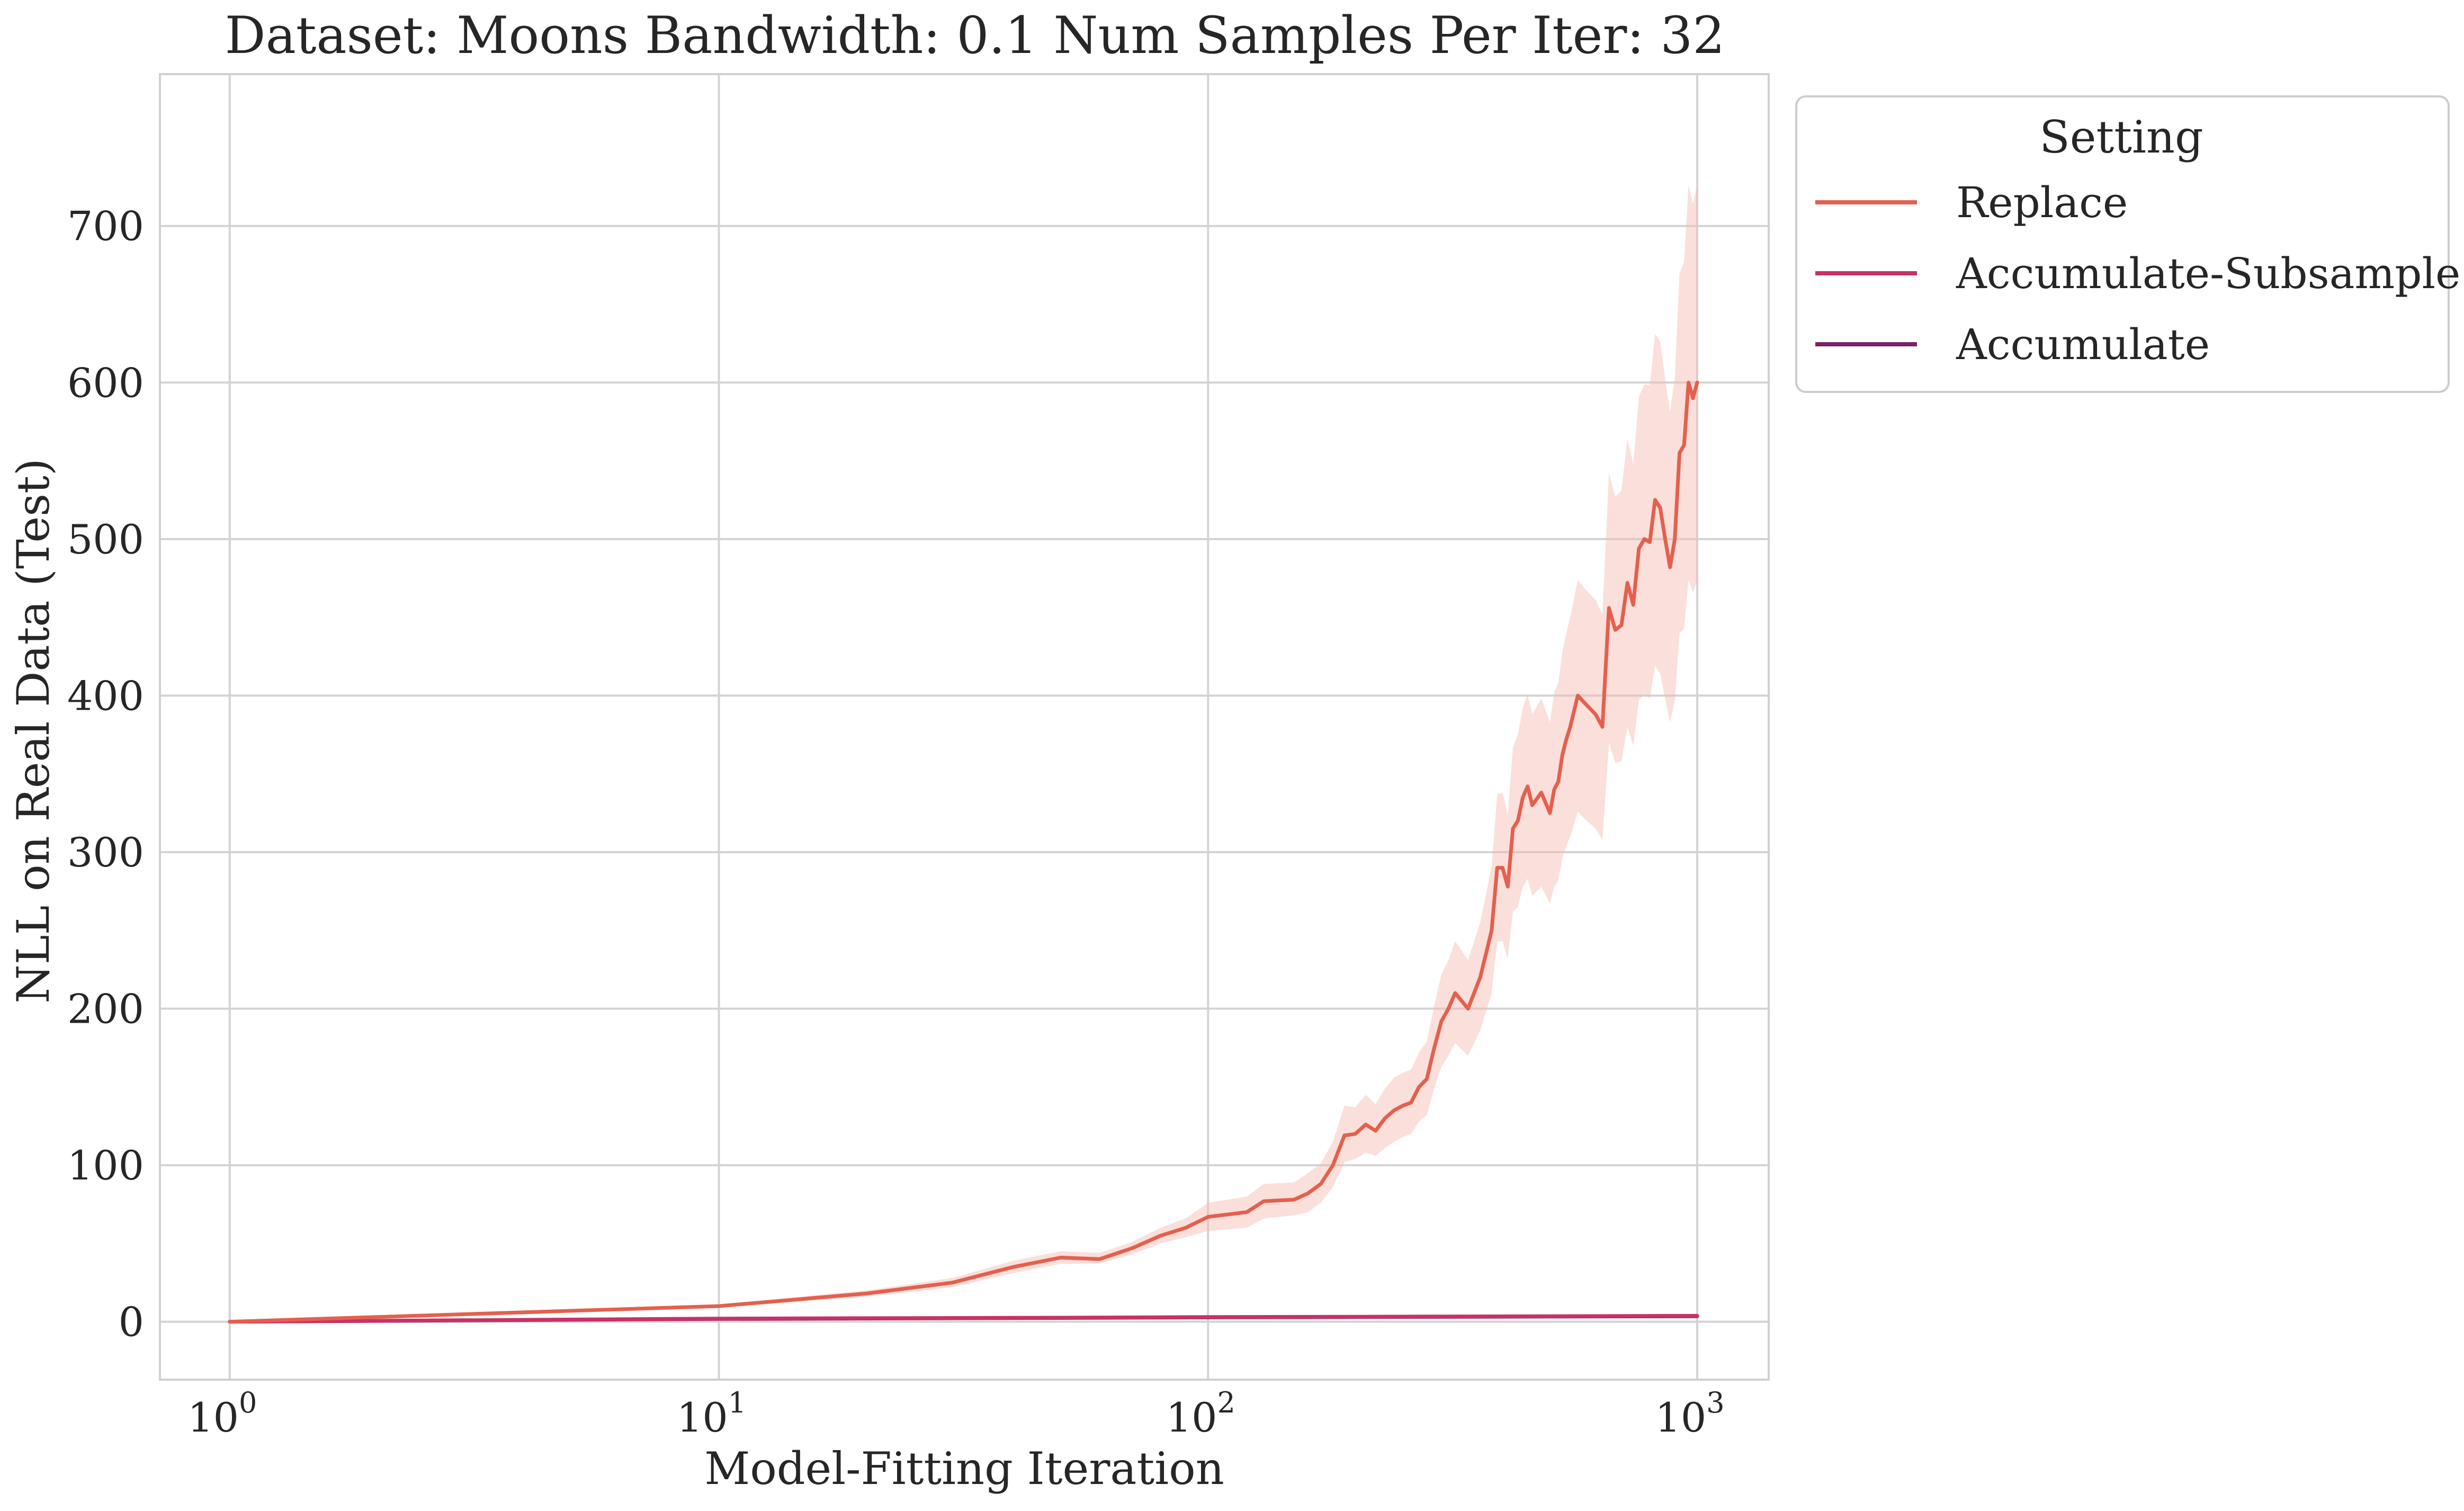 The width and height of the screenshot is (2464, 1511). What do you see at coordinates (1689, 1413) in the screenshot?
I see `x-tick-label: 10³` at bounding box center [1689, 1413].